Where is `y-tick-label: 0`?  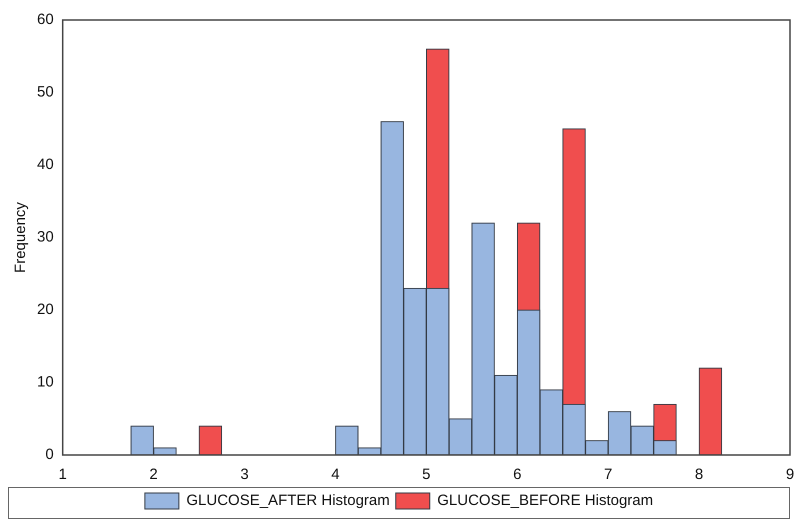 y-tick-label: 0 is located at coordinates (49, 455).